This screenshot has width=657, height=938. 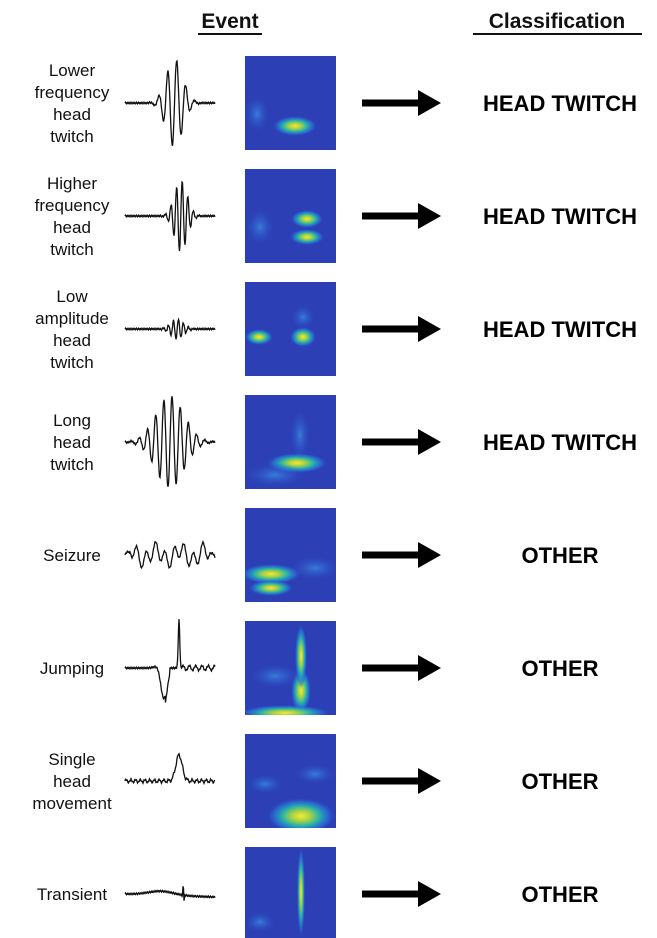 I want to click on header-event: Event, so click(x=229, y=21).